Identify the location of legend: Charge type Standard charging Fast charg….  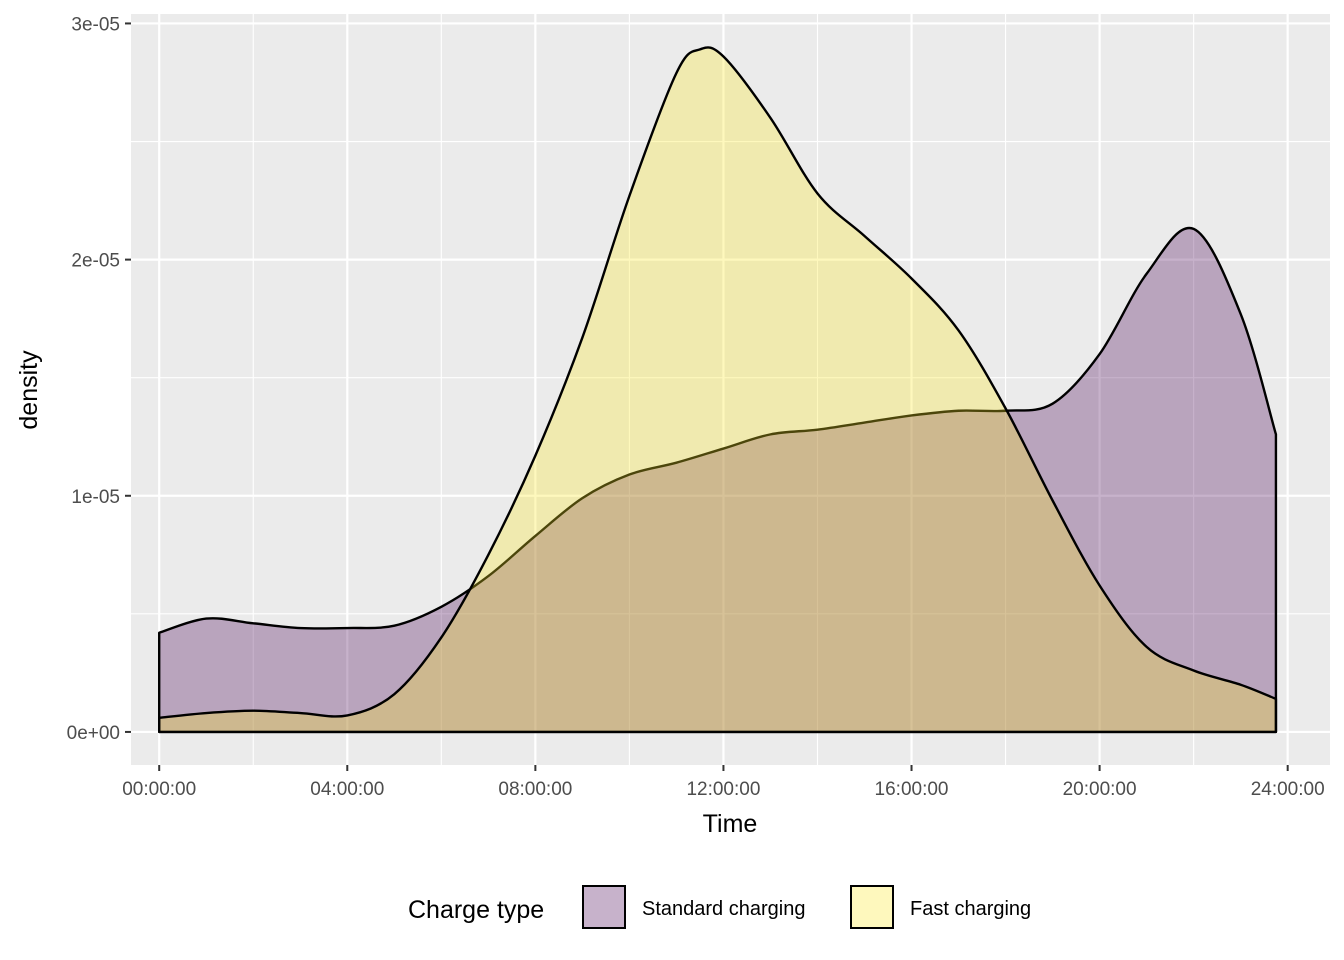
(719, 907).